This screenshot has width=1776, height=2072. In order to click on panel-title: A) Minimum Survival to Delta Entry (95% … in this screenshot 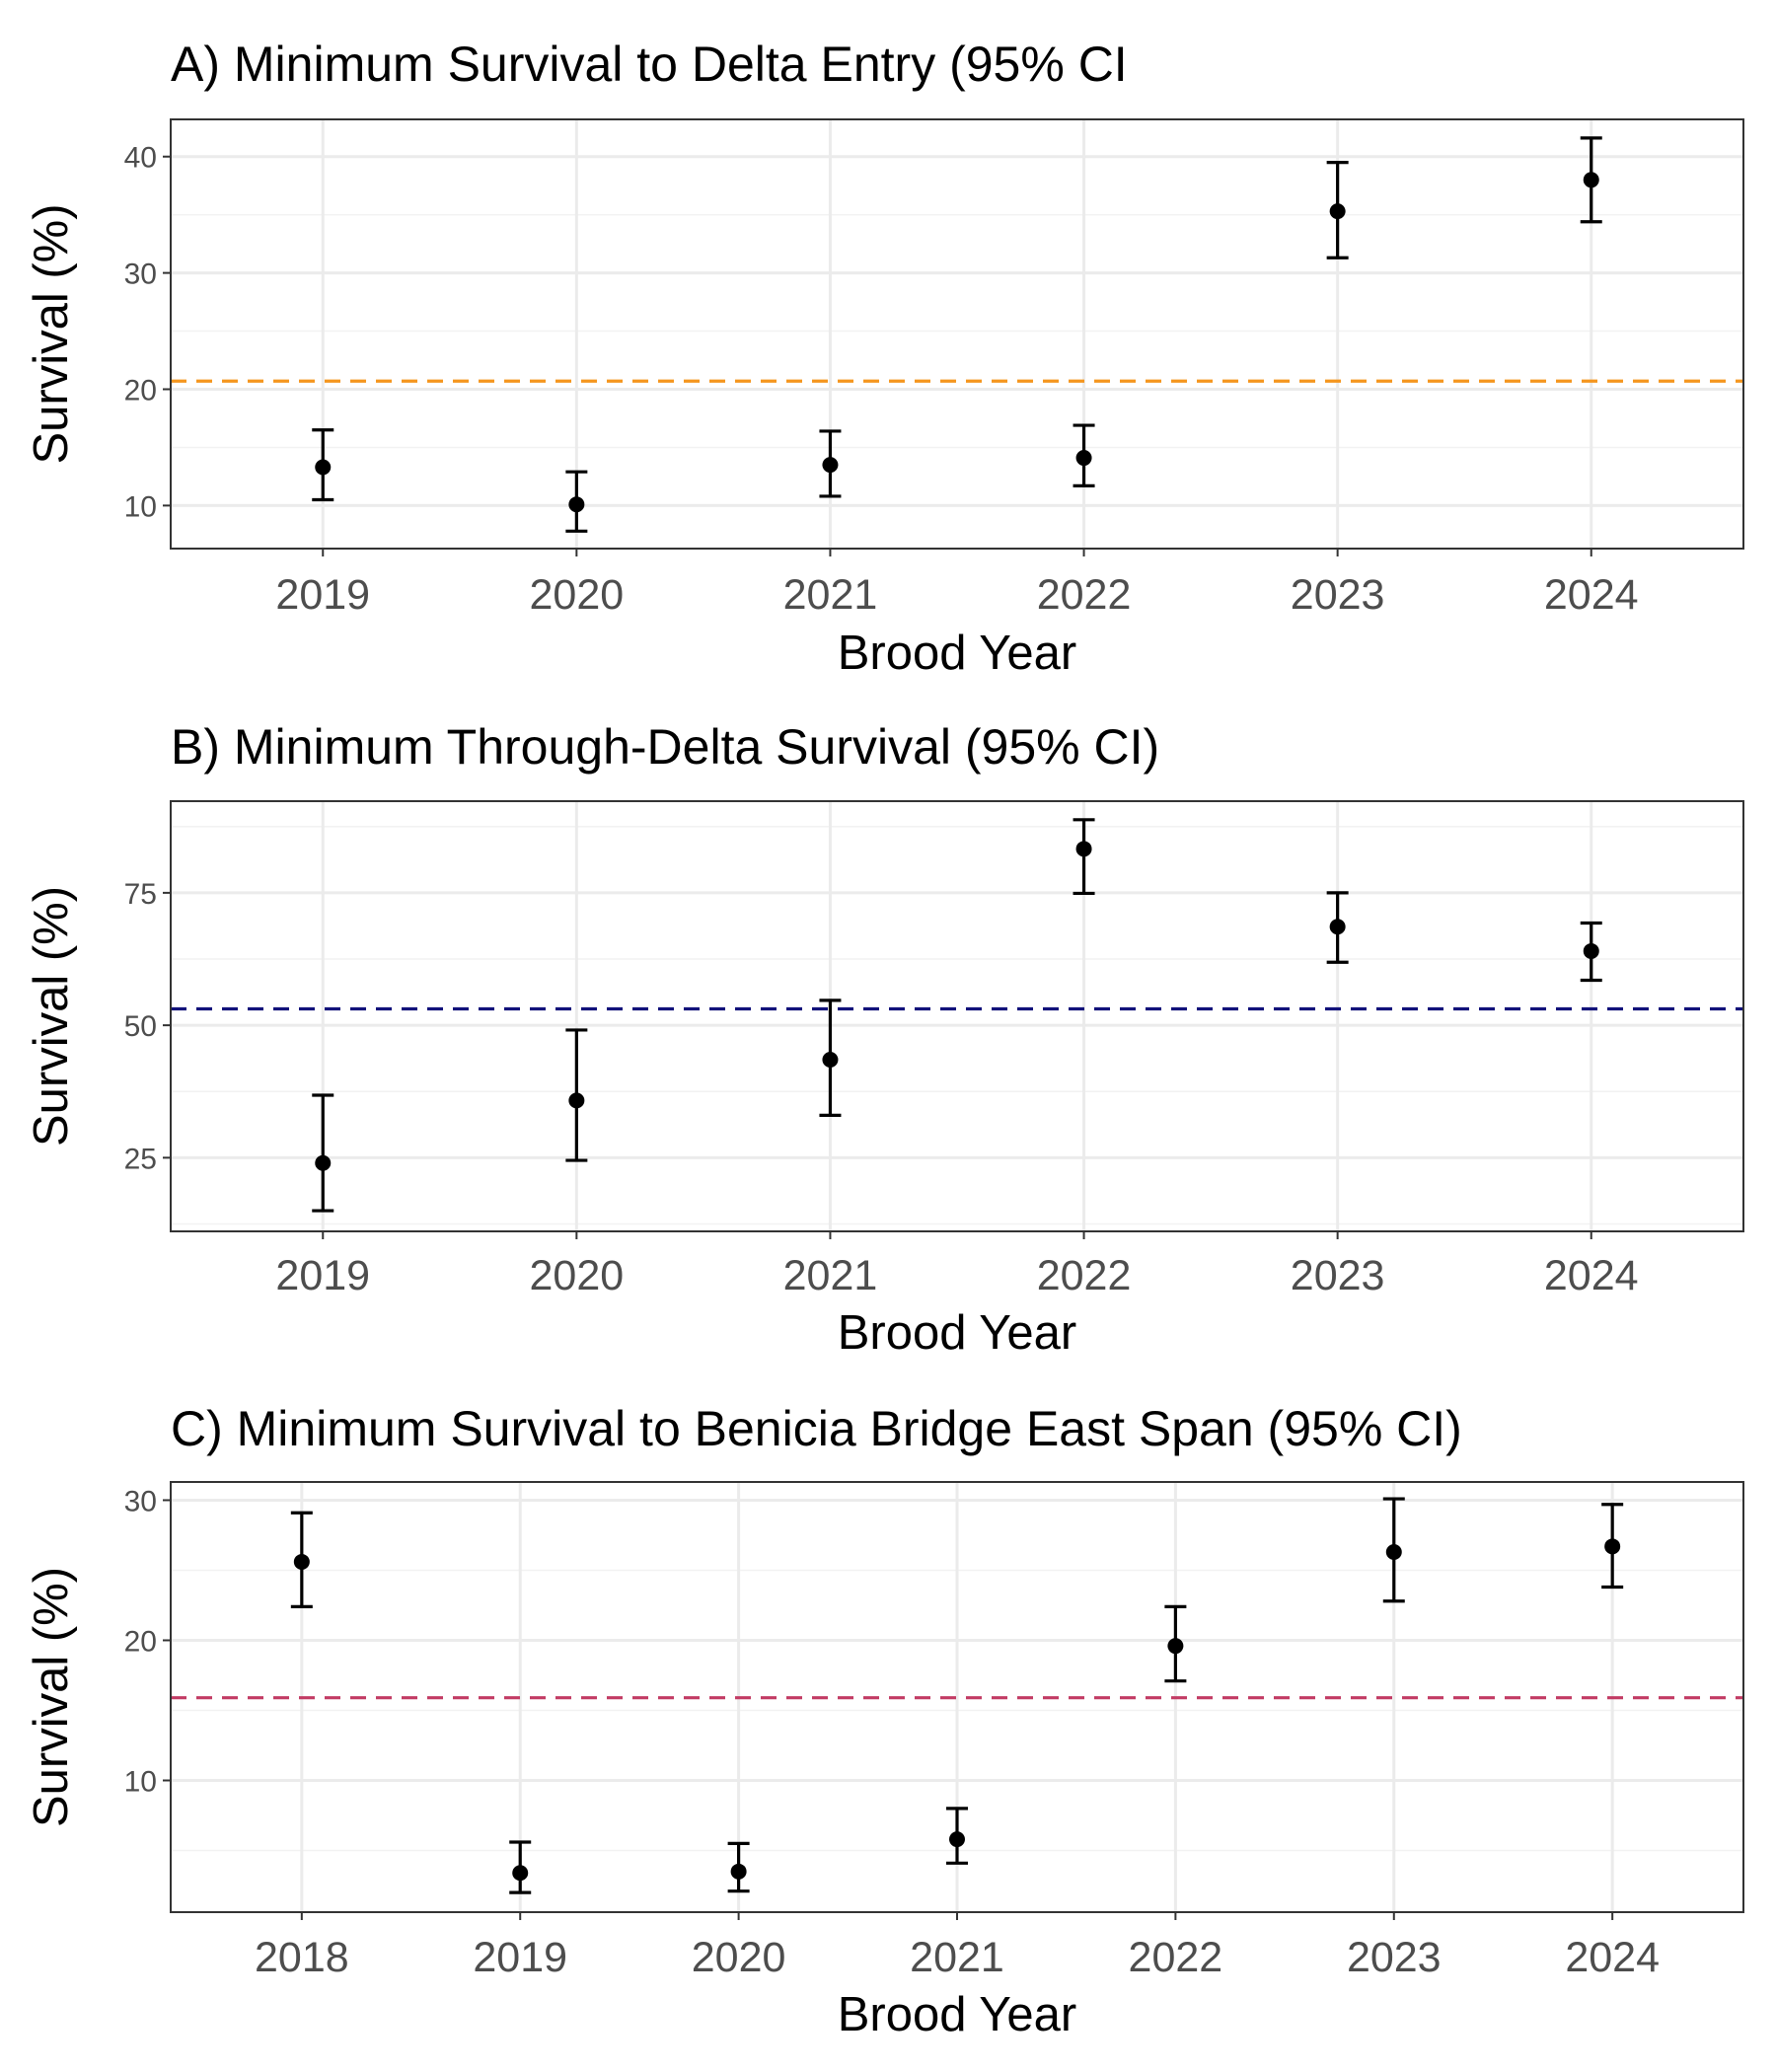, I will do `click(650, 65)`.